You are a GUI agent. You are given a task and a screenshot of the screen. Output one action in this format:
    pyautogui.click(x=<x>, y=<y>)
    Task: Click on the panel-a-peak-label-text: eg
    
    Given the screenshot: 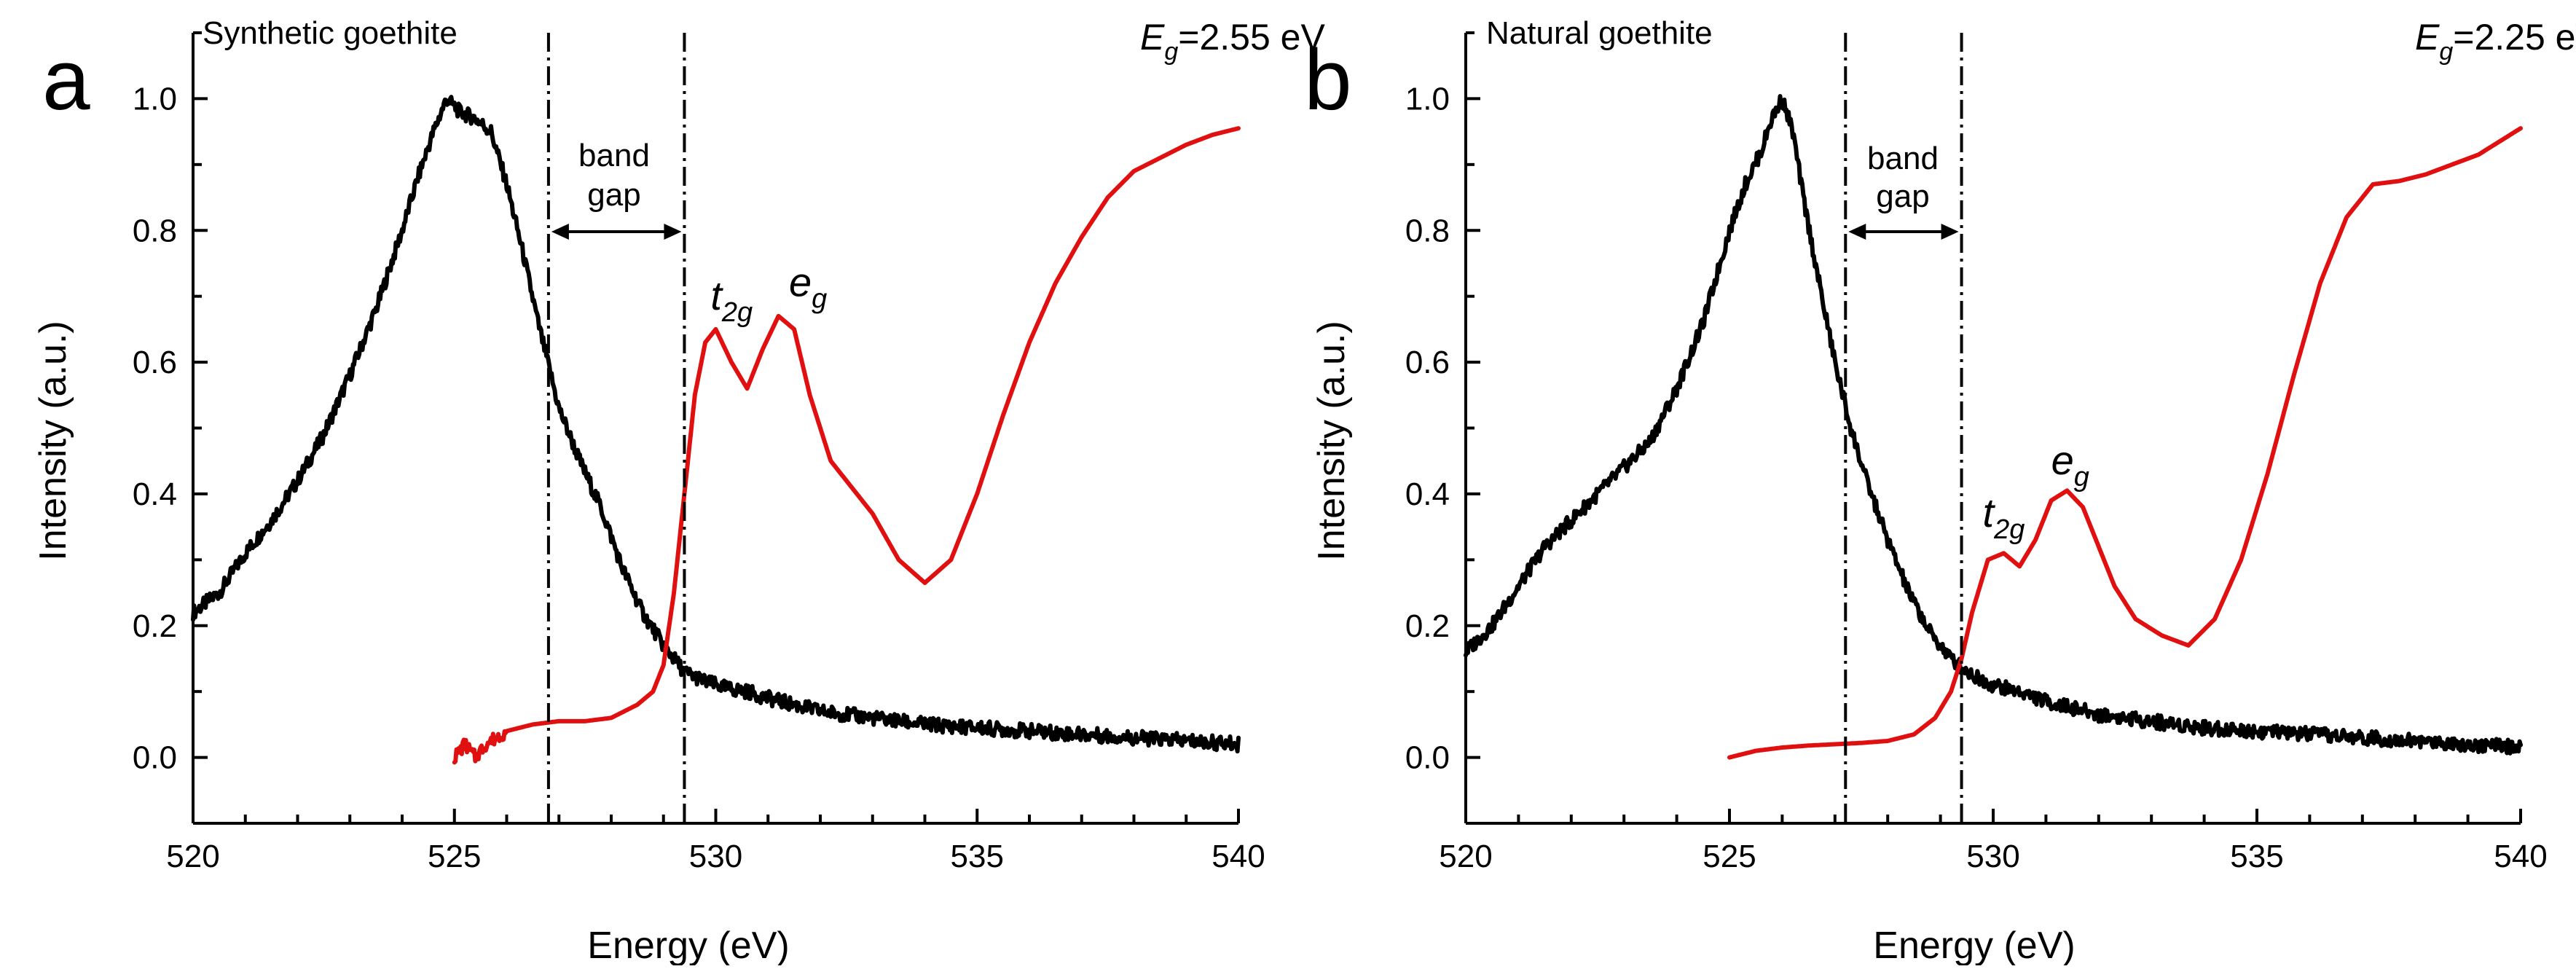 What is the action you would take?
    pyautogui.click(x=808, y=287)
    